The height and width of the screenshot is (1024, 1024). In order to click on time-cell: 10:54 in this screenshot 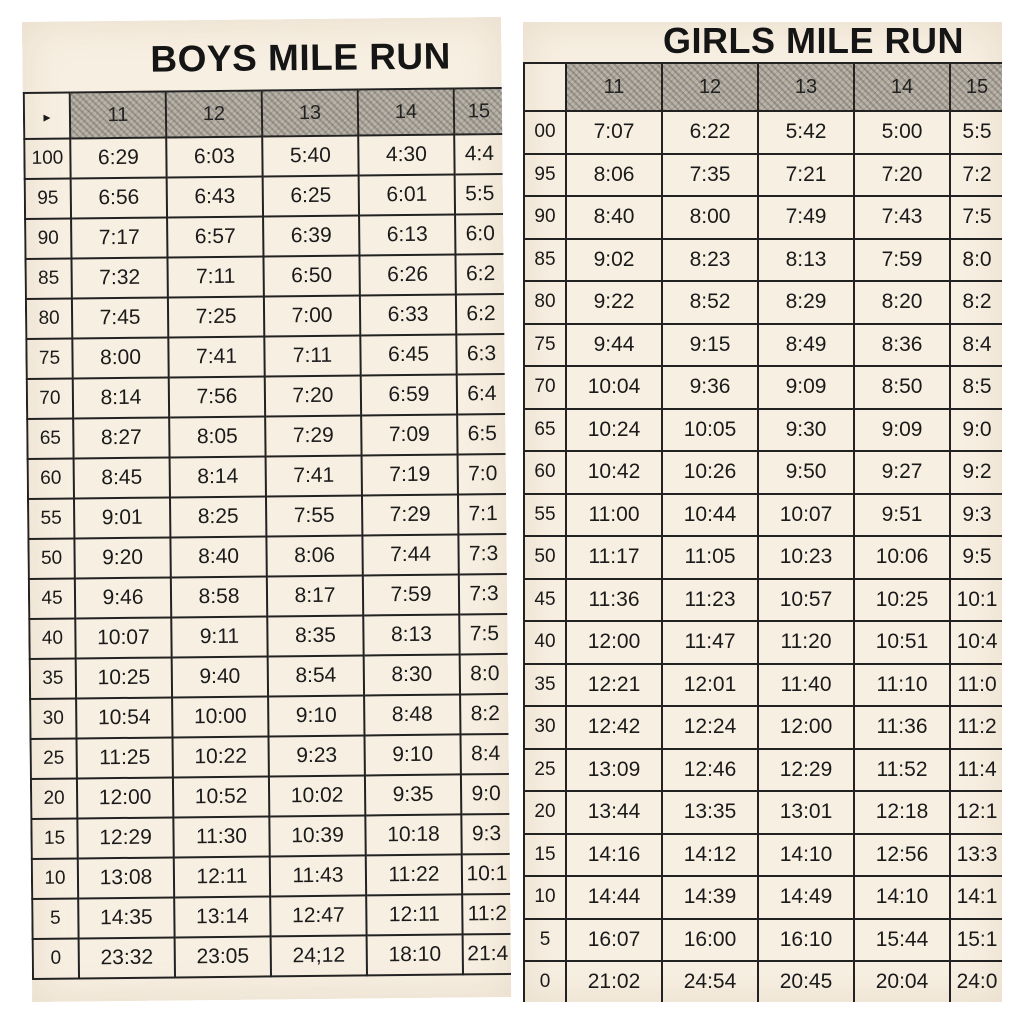, I will do `click(124, 718)`.